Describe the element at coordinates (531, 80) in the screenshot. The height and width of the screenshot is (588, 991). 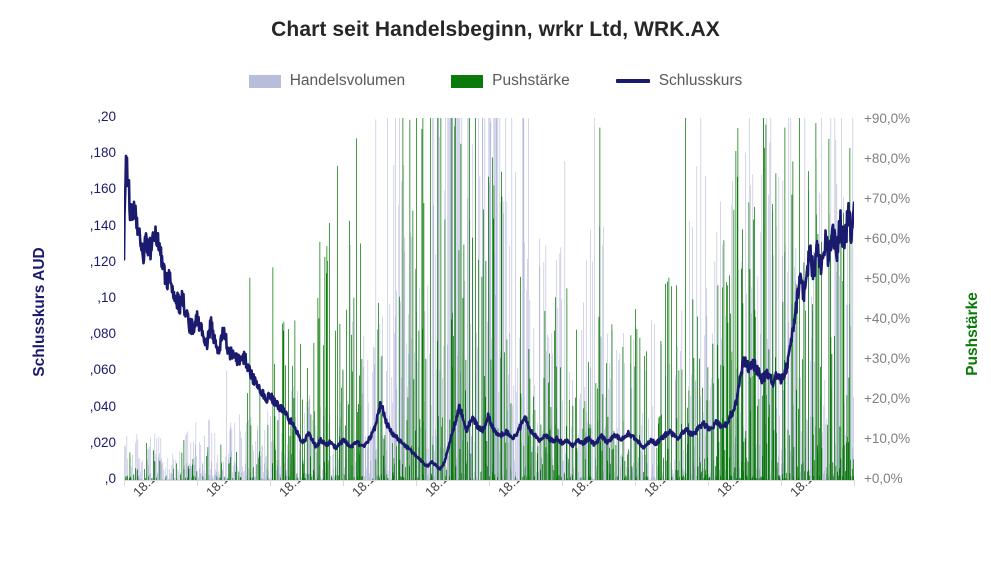
I see `legend-label-push: Pushstärke` at that location.